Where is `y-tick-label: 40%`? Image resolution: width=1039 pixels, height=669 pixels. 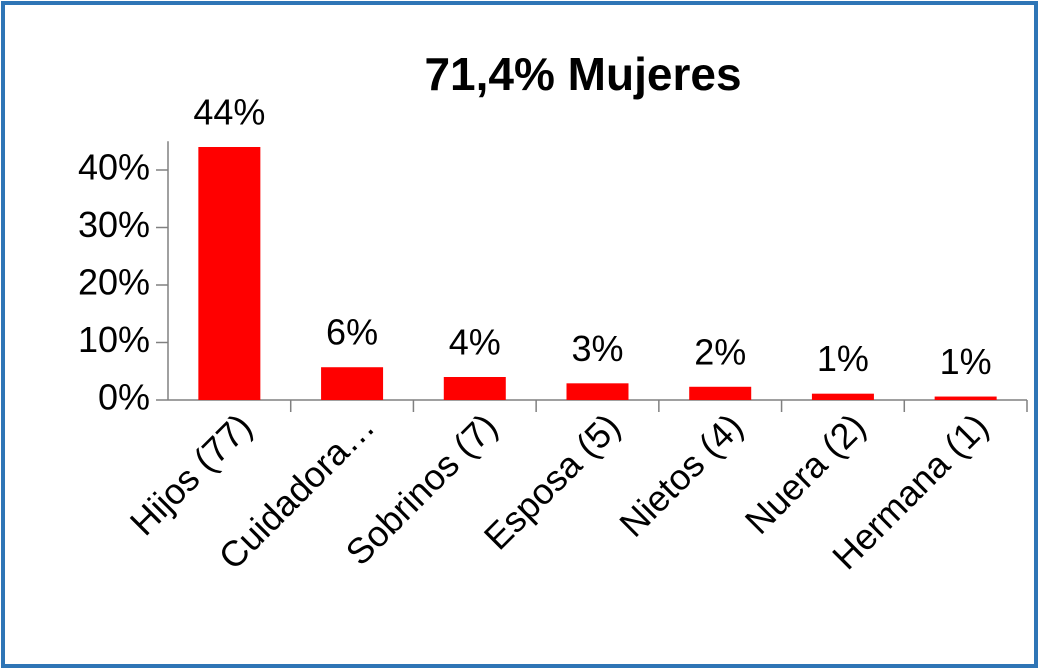
y-tick-label: 40% is located at coordinates (114, 167).